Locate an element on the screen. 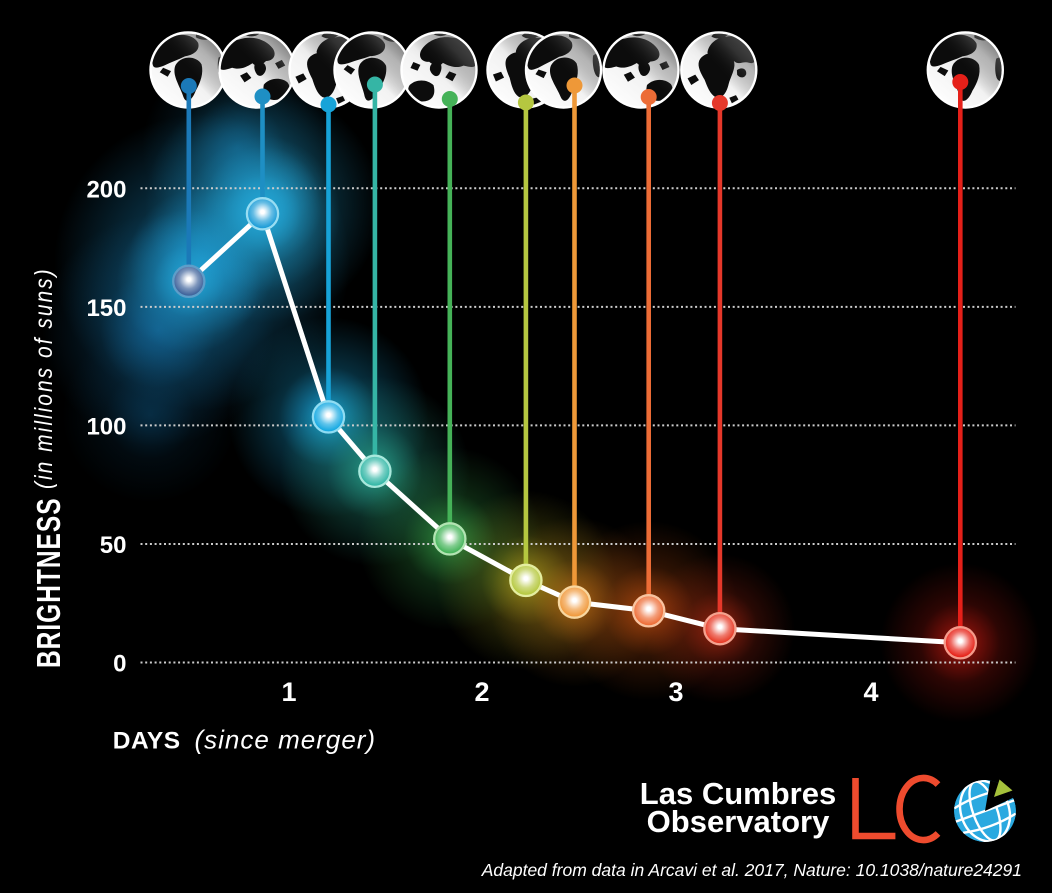 This screenshot has height=893, width=1052. svg-text: Observatory is located at coordinates (738, 821).